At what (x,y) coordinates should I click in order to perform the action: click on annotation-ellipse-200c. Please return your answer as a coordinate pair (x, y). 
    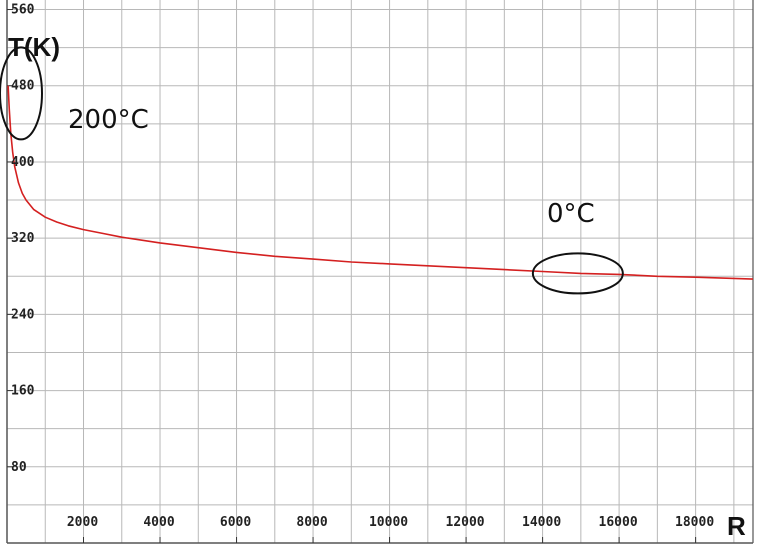
    Looking at the image, I should click on (21, 93).